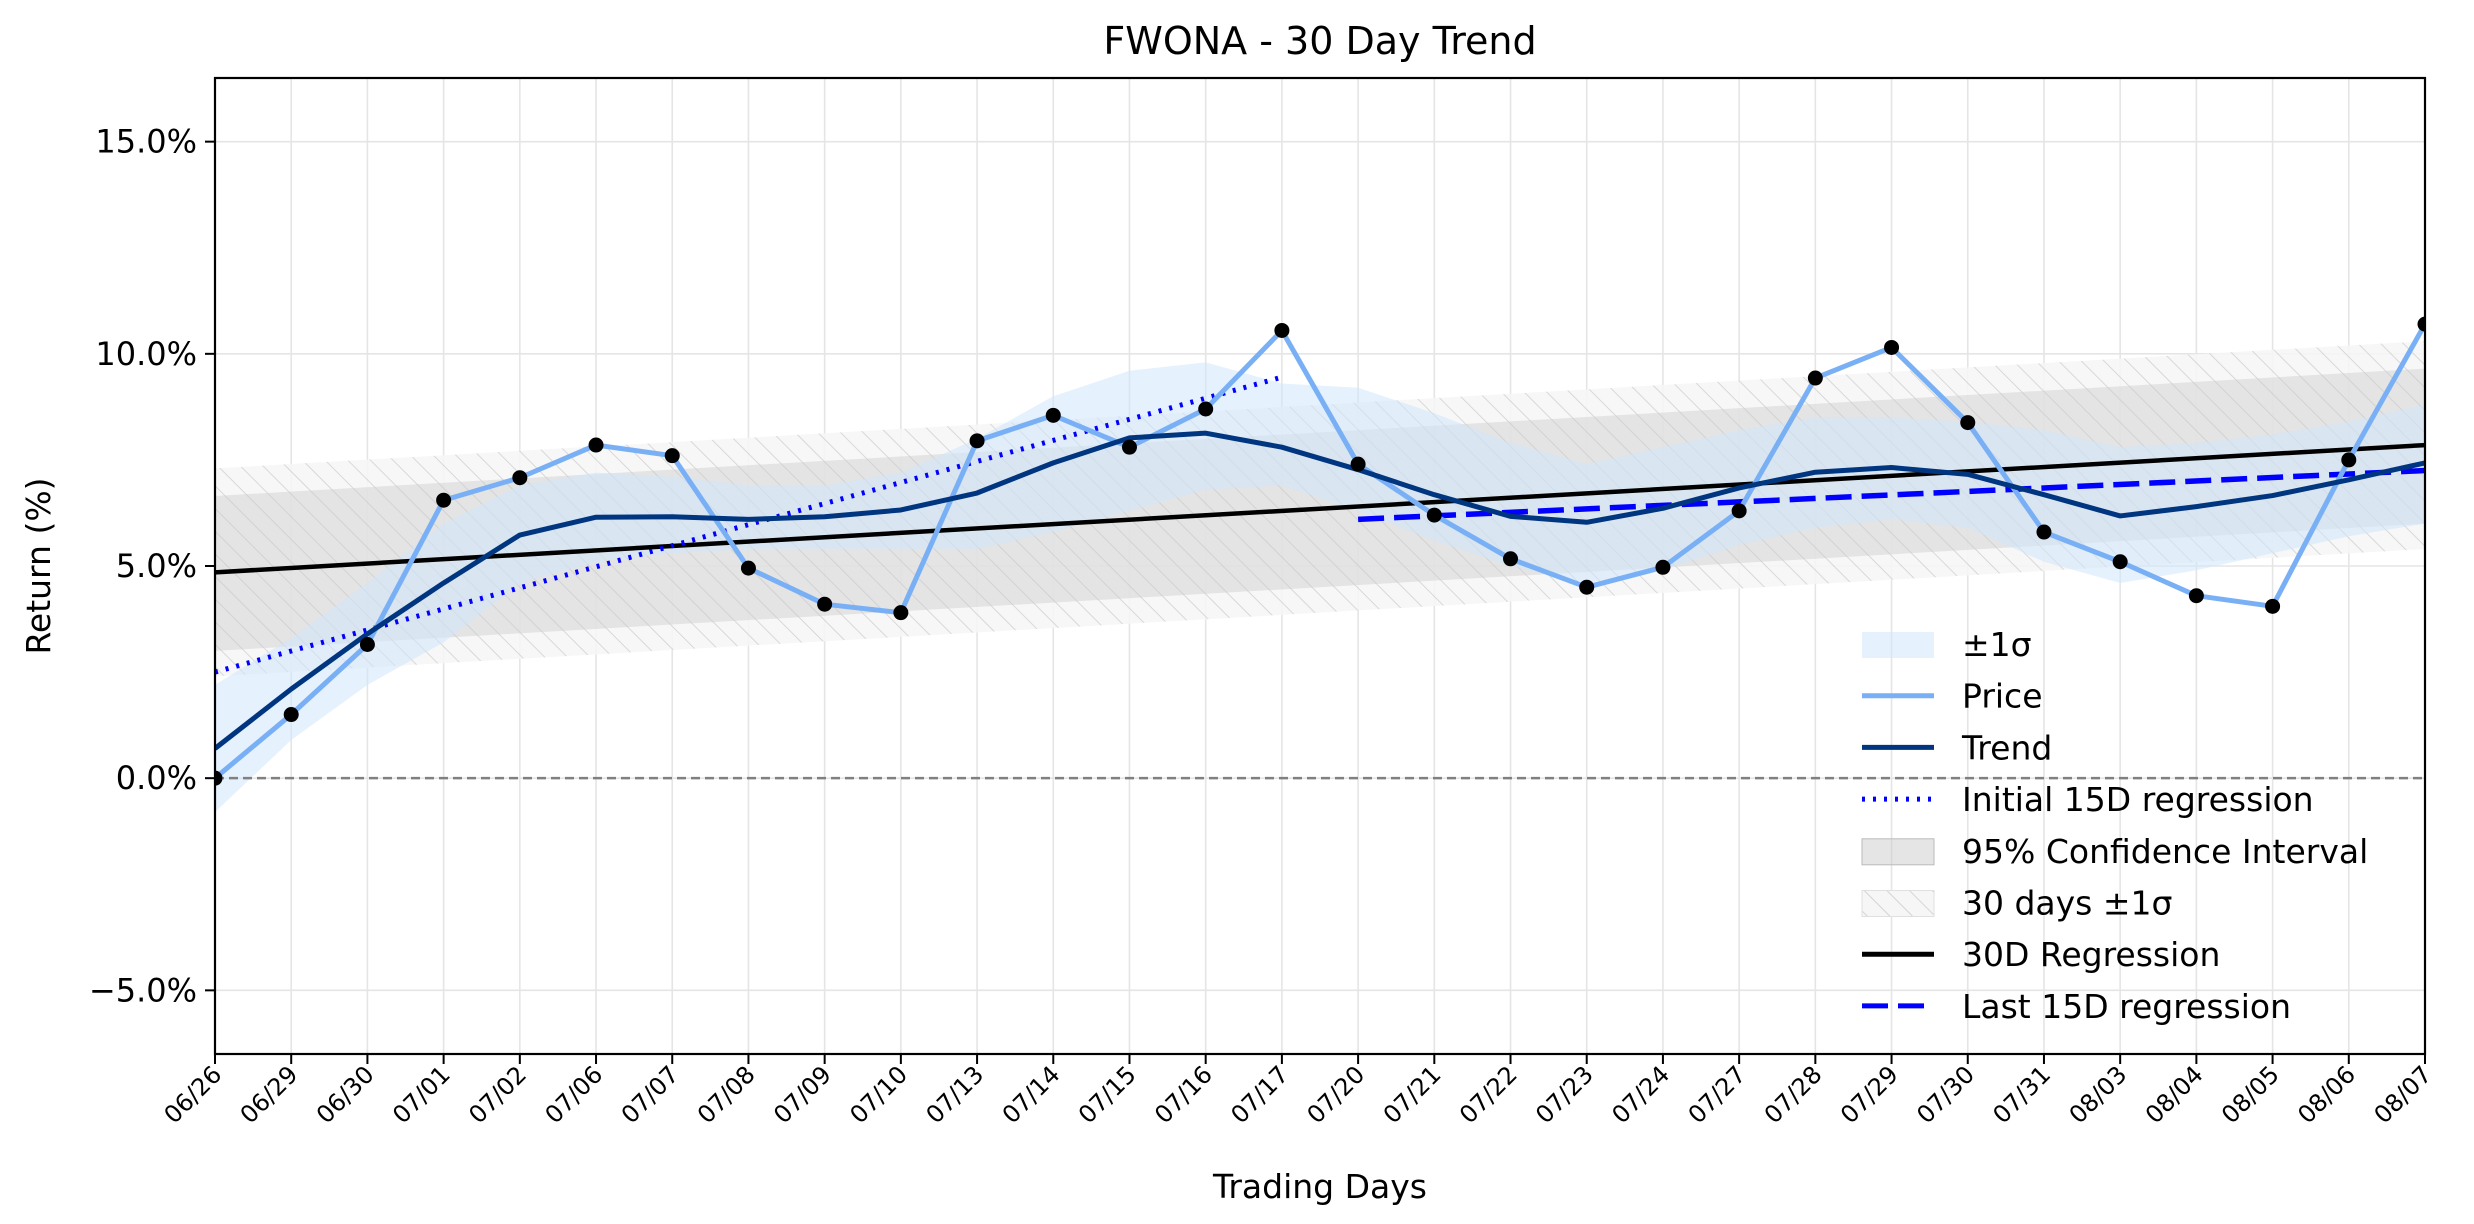 This screenshot has width=2474, height=1224. What do you see at coordinates (156, 566) in the screenshot?
I see `y-tick-label: 5.0%` at bounding box center [156, 566].